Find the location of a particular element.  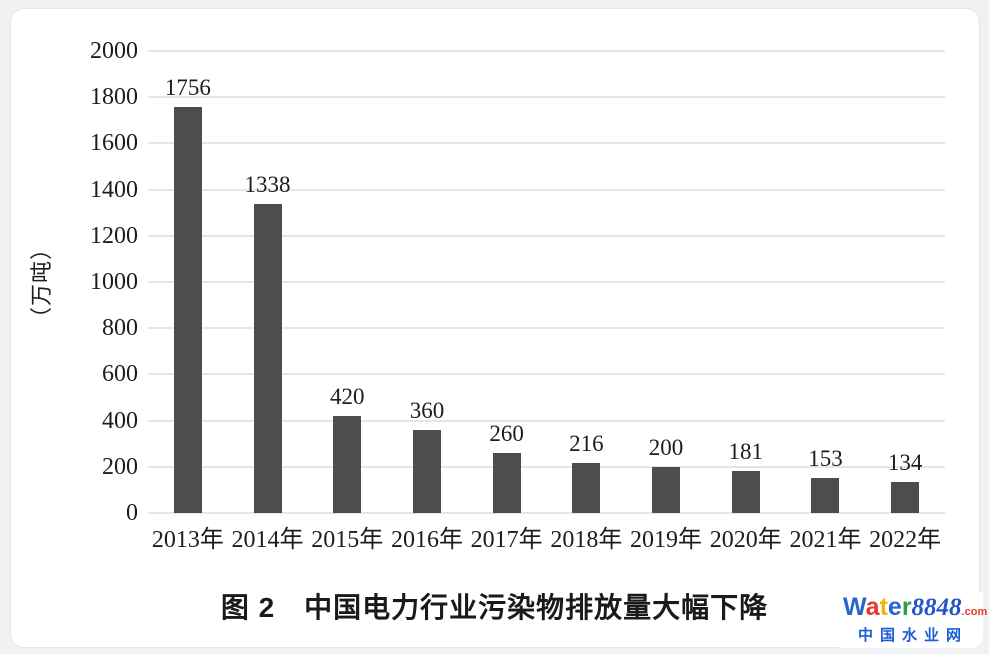

bar-value-label: 420 is located at coordinates (347, 396).